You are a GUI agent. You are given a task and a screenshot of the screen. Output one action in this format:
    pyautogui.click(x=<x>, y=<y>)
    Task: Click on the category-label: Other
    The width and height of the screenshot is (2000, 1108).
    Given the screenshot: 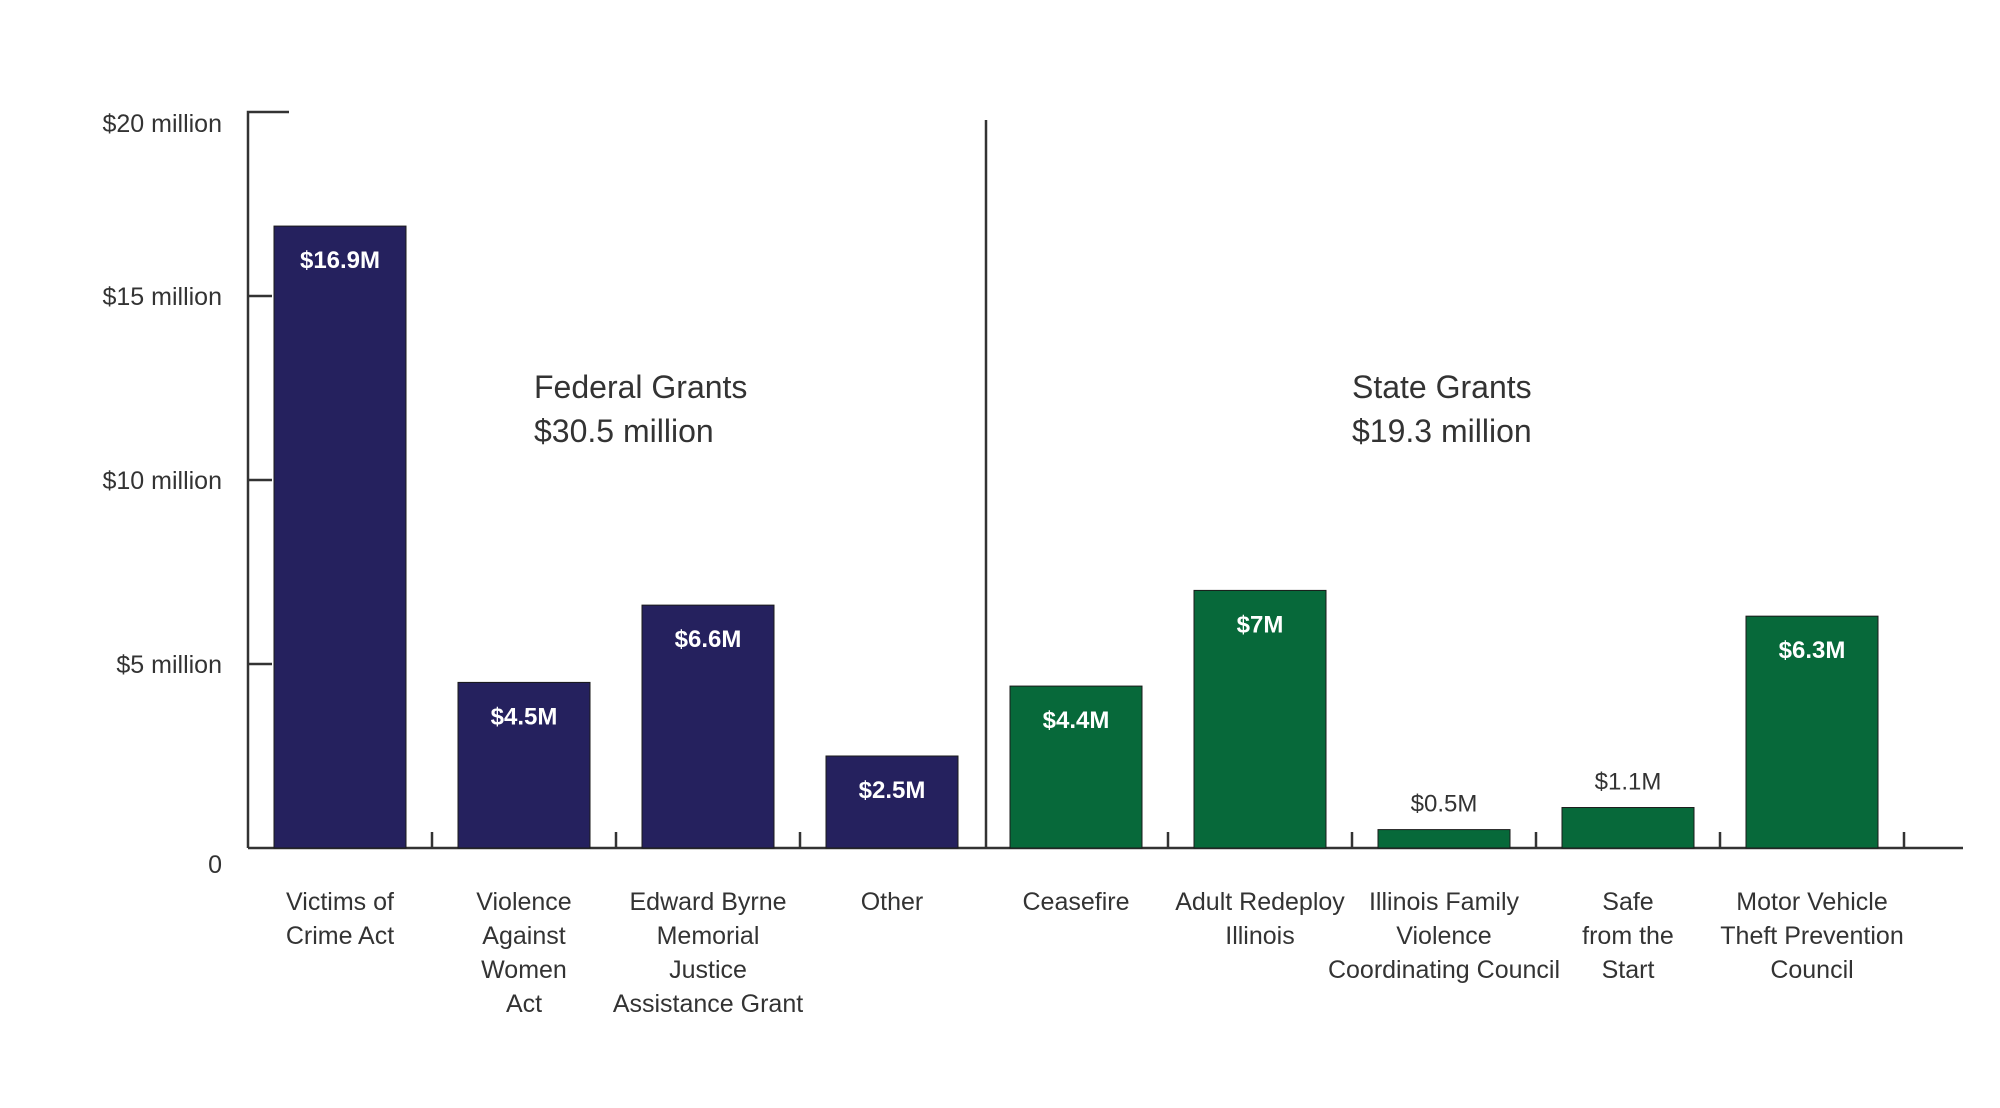 What is the action you would take?
    pyautogui.click(x=892, y=902)
    